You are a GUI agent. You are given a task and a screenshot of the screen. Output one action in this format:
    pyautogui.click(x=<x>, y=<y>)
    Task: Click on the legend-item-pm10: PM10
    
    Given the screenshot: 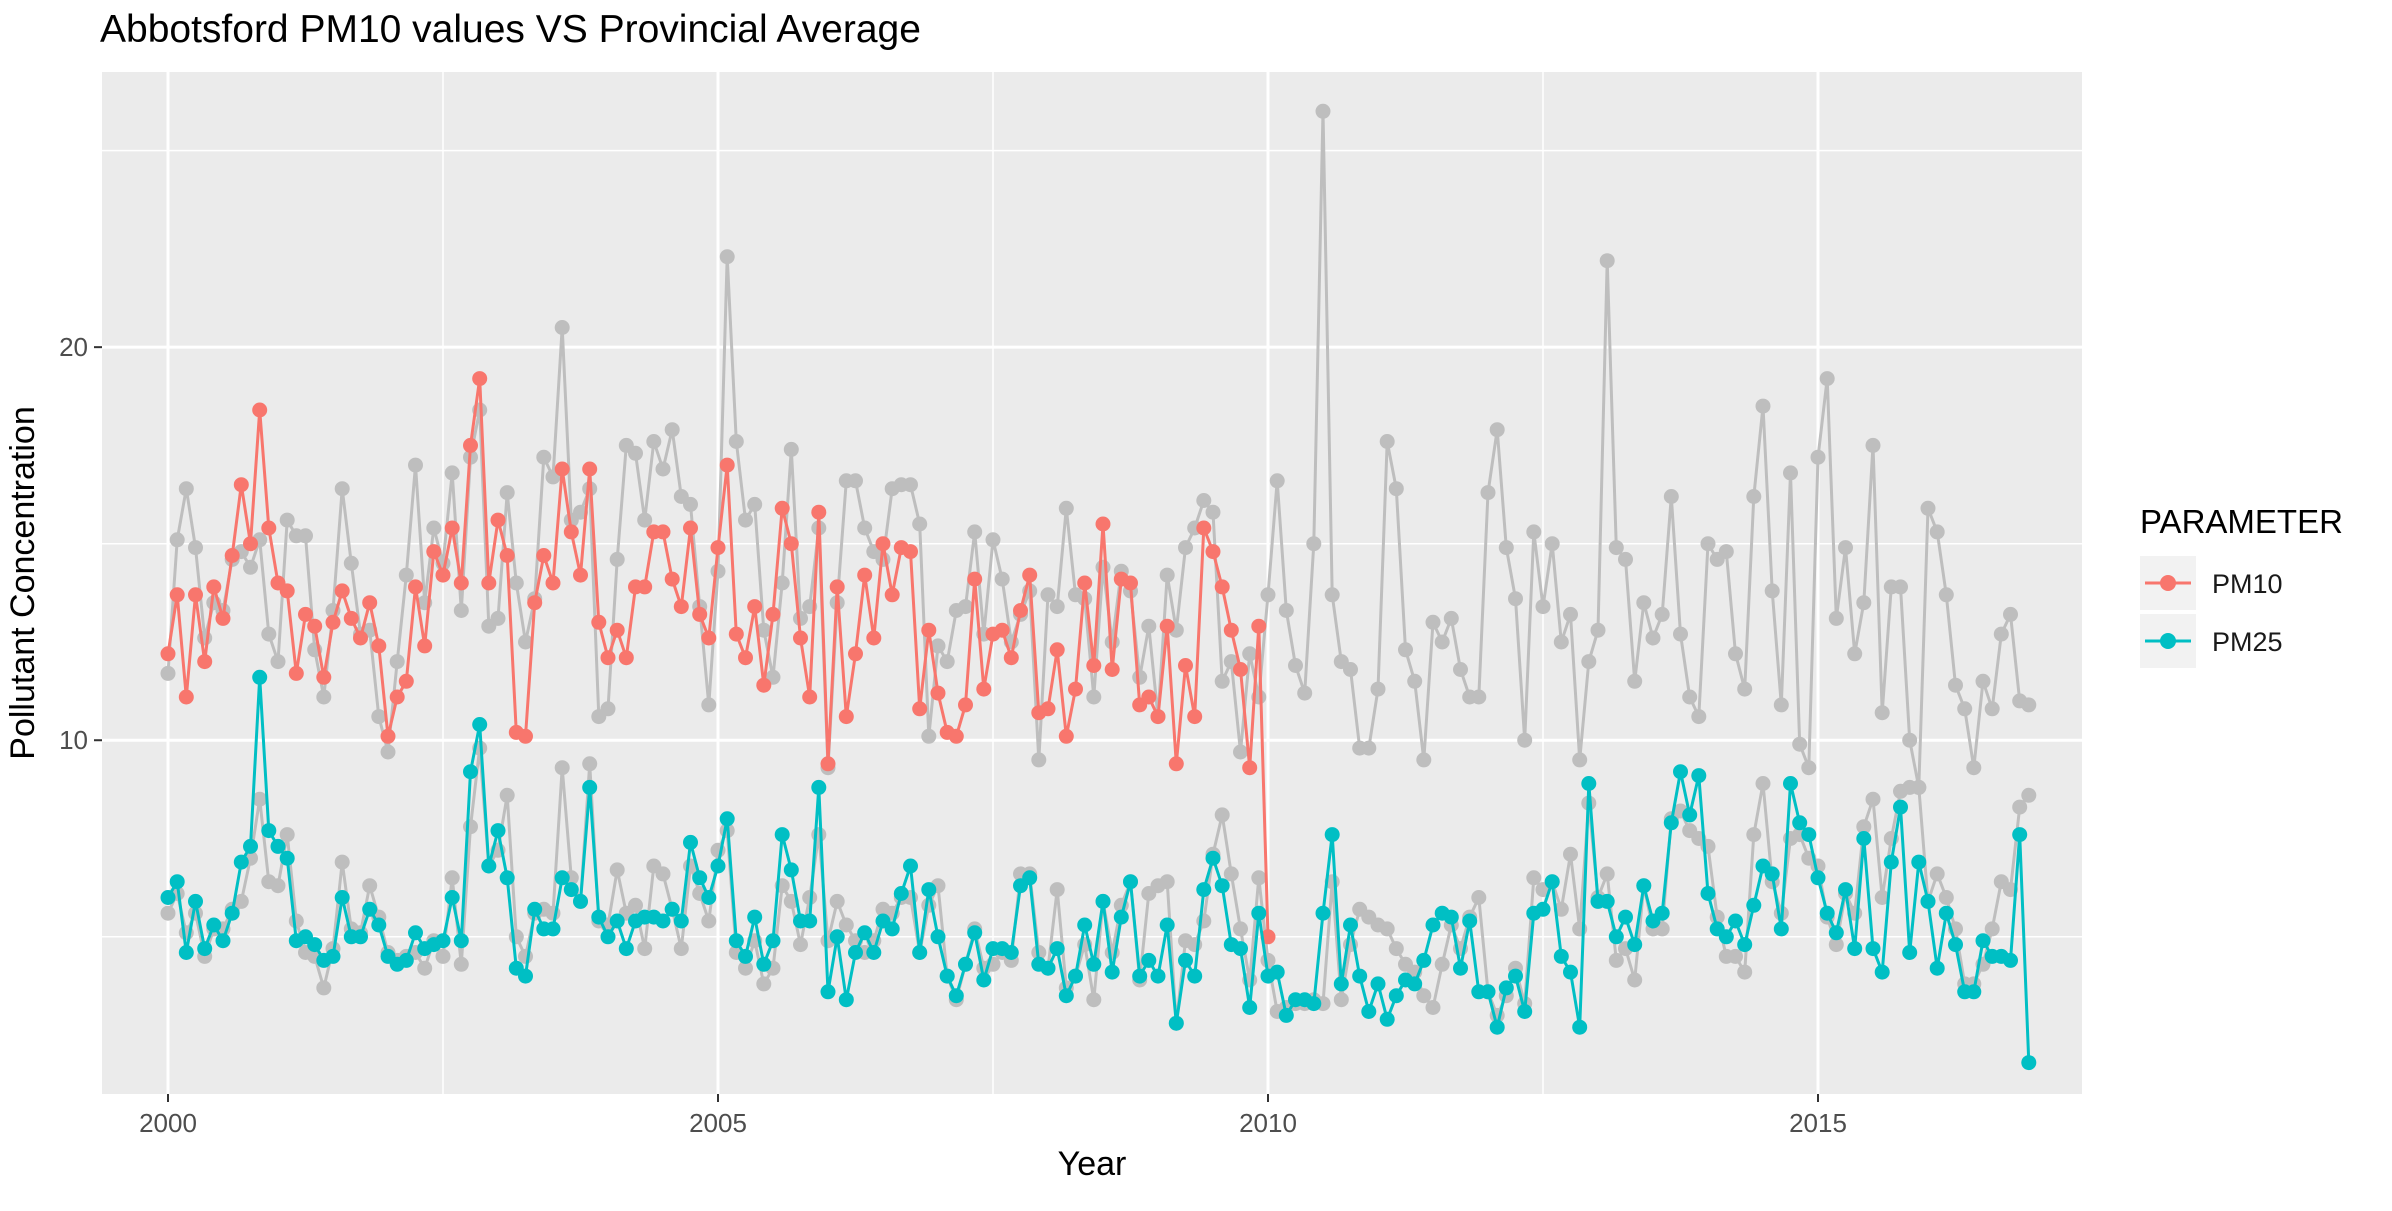 What is the action you would take?
    pyautogui.click(x=2211, y=583)
    